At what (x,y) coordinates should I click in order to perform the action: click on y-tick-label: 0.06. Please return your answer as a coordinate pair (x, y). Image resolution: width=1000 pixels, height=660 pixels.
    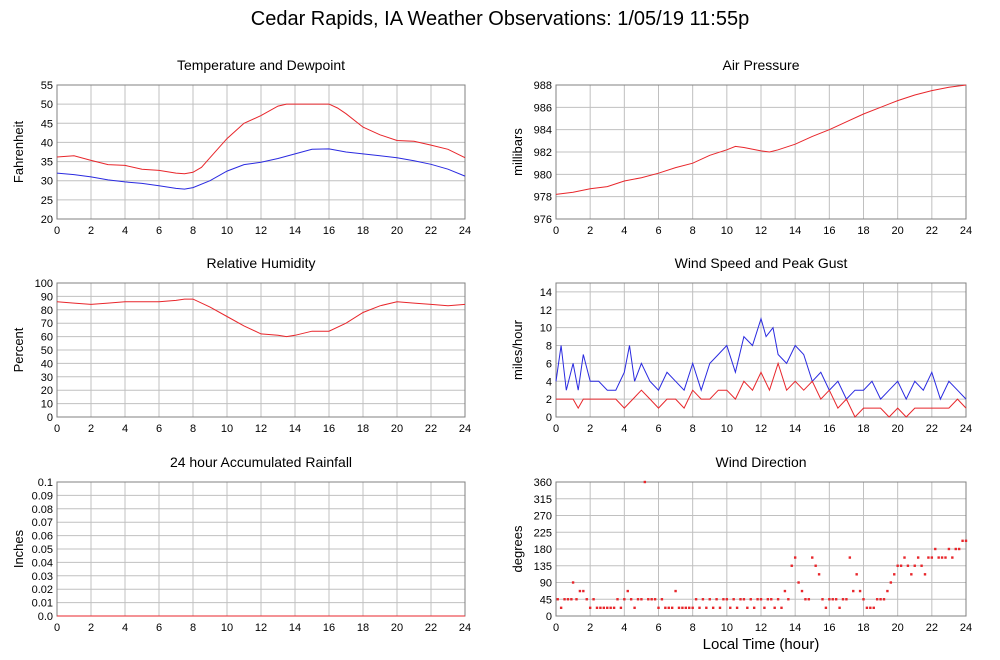
    Looking at the image, I should click on (42, 537).